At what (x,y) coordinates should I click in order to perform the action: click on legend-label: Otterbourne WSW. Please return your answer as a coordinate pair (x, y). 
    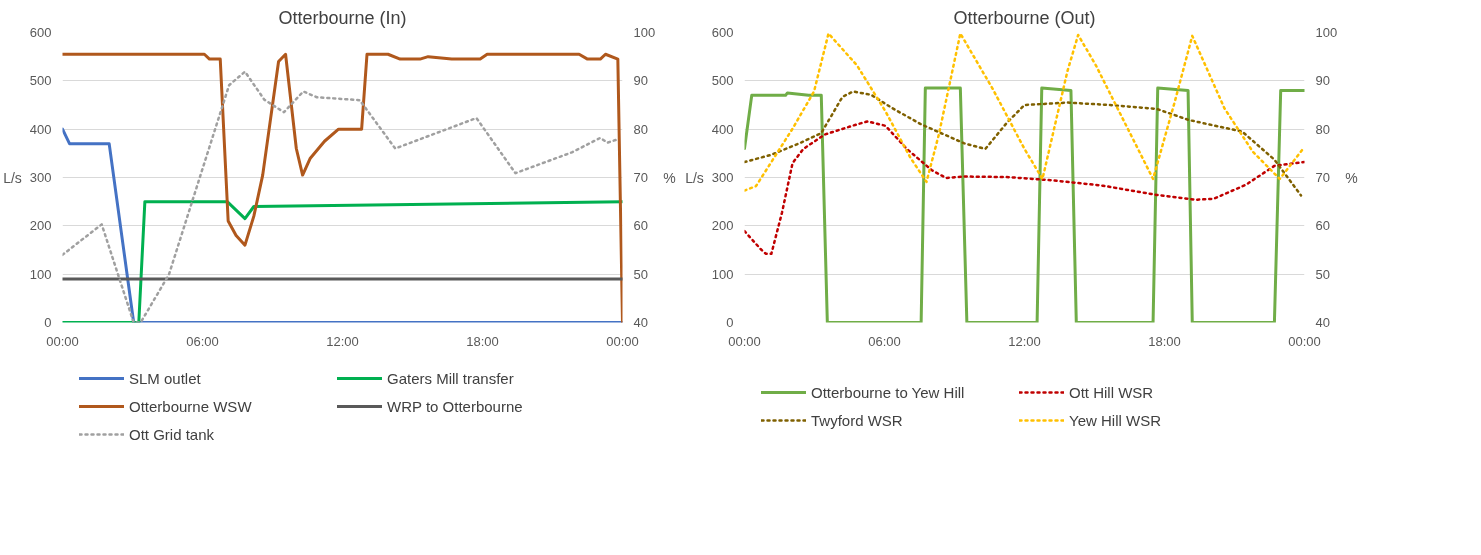
    Looking at the image, I should click on (191, 406).